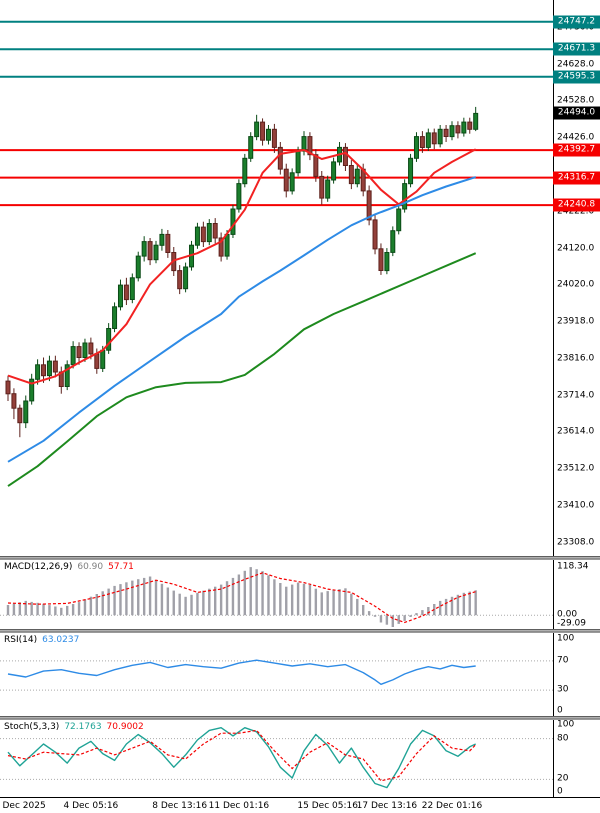  What do you see at coordinates (563, 738) in the screenshot?
I see `indicator-tick-label: 80` at bounding box center [563, 738].